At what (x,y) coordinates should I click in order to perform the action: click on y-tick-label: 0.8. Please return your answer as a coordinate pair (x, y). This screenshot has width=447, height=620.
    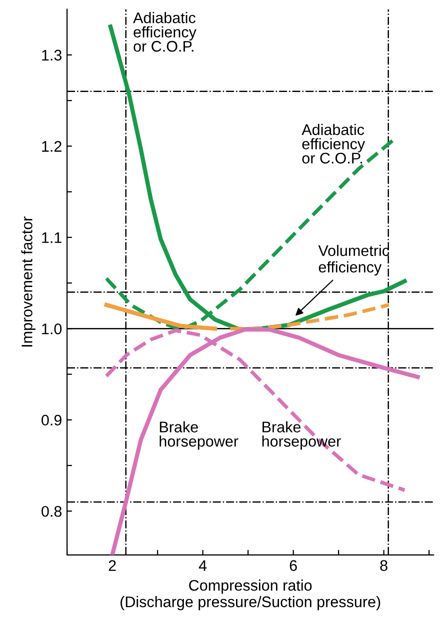
    Looking at the image, I should click on (52, 511).